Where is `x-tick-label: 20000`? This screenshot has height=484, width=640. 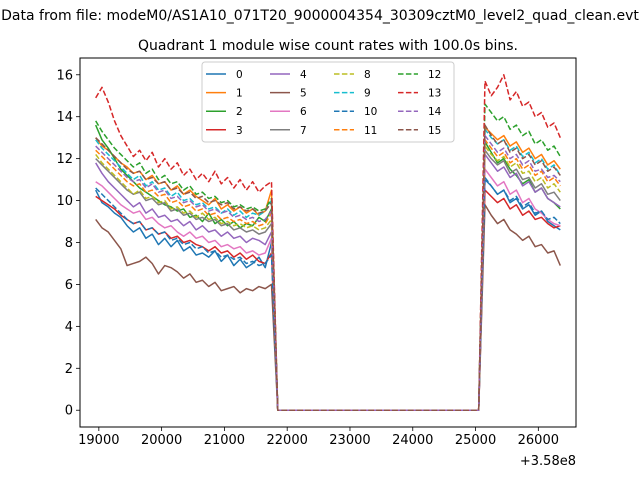
x-tick-label: 20000 is located at coordinates (161, 440).